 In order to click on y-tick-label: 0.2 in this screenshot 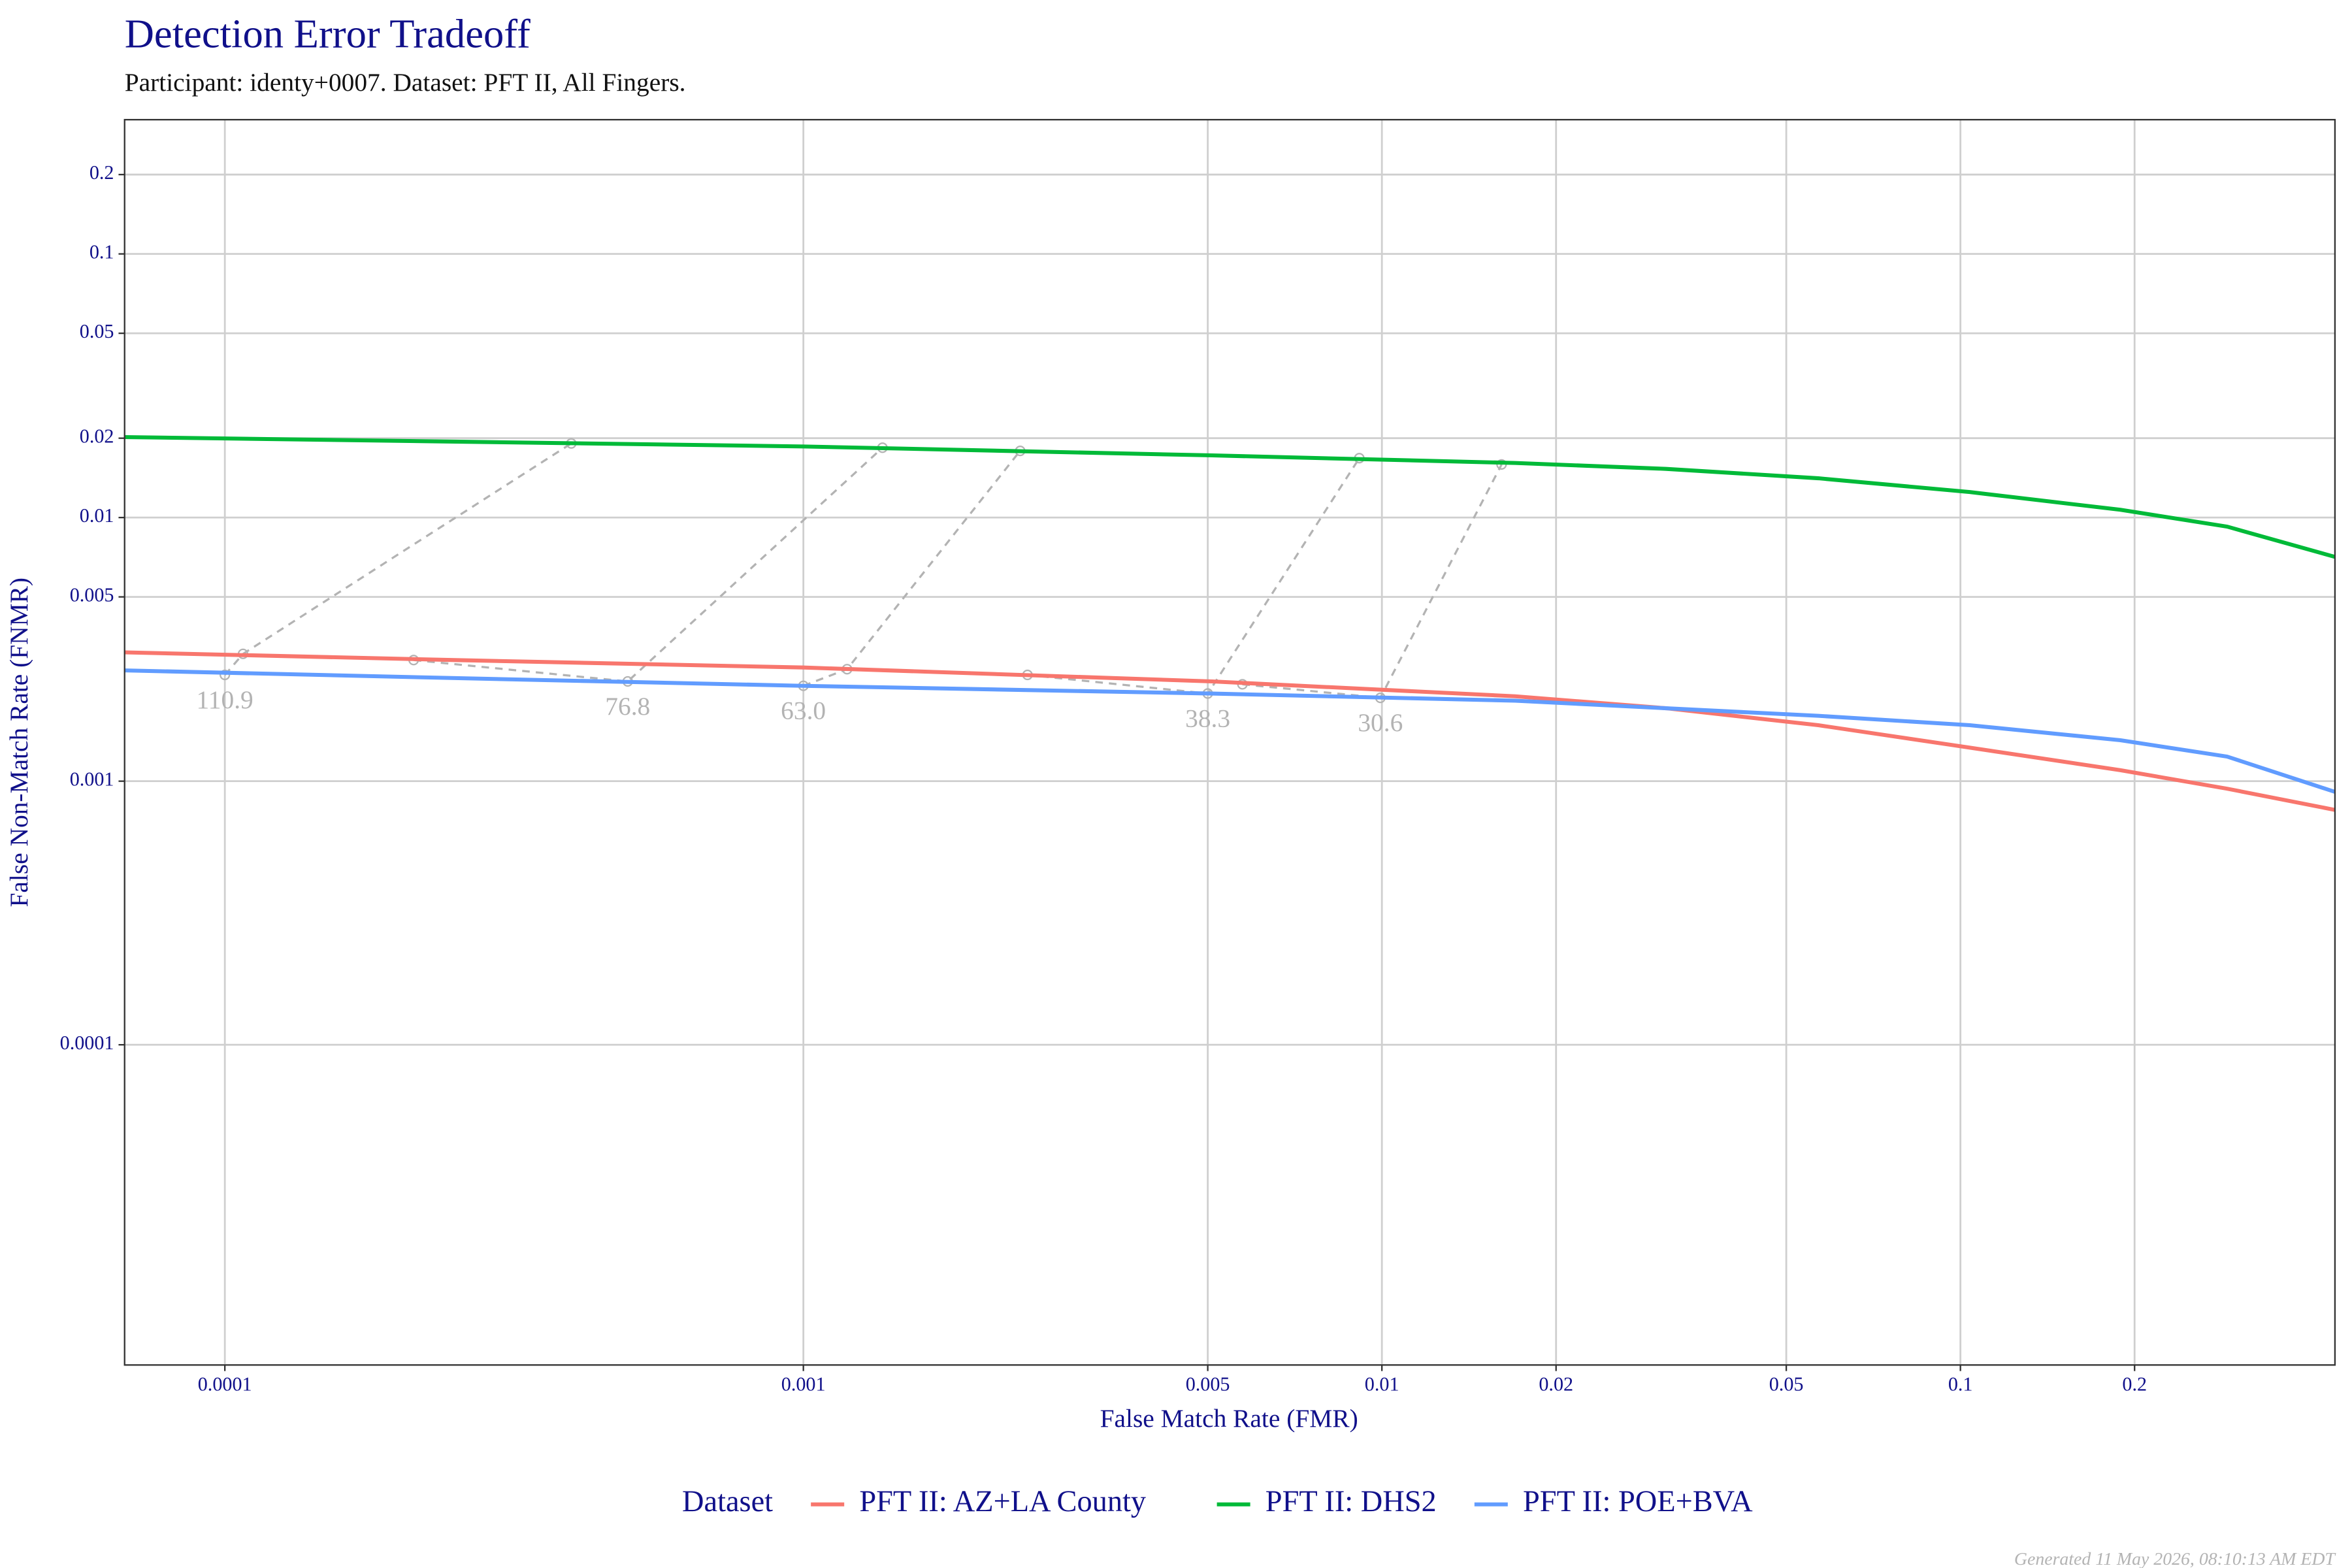, I will do `click(102, 172)`.